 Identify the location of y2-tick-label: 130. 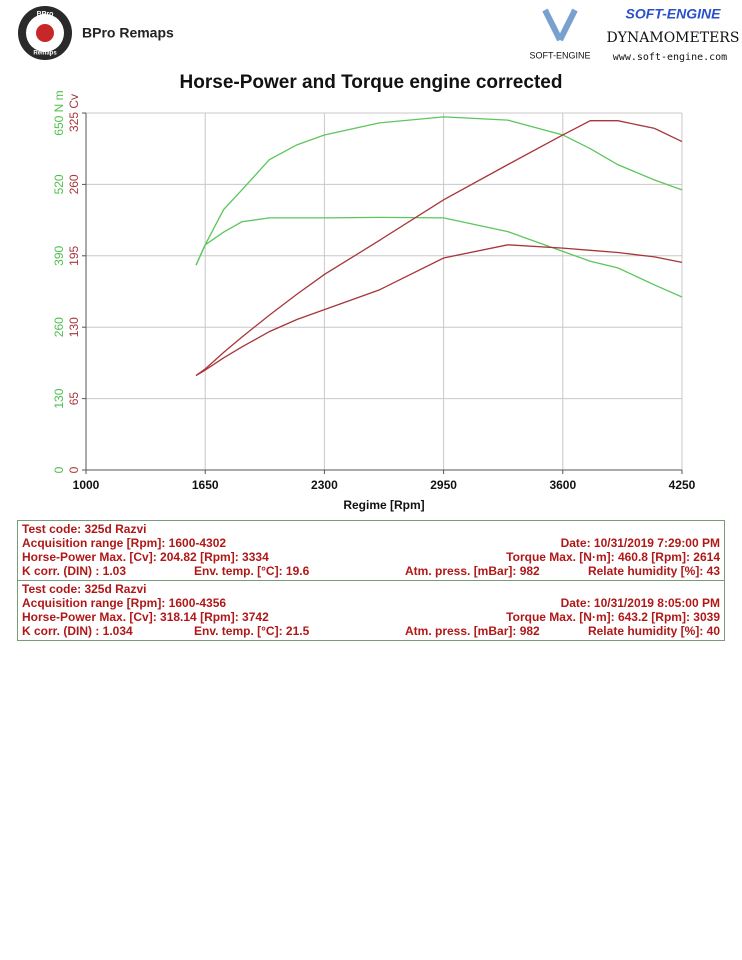
(74, 327).